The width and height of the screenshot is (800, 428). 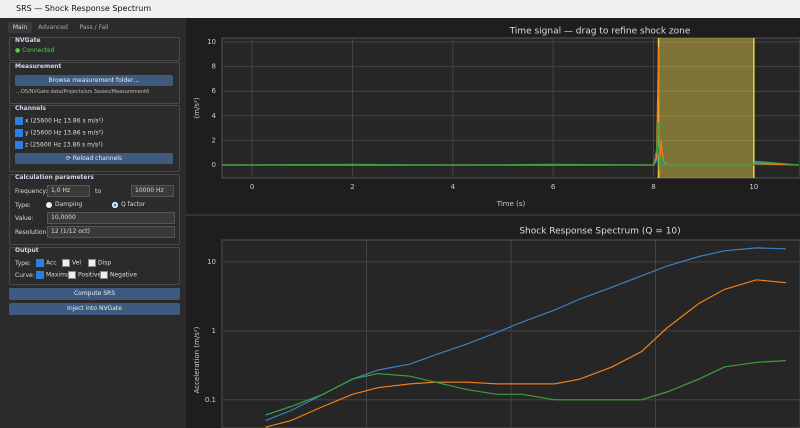 What do you see at coordinates (25, 275) in the screenshot?
I see `label: Curve:` at bounding box center [25, 275].